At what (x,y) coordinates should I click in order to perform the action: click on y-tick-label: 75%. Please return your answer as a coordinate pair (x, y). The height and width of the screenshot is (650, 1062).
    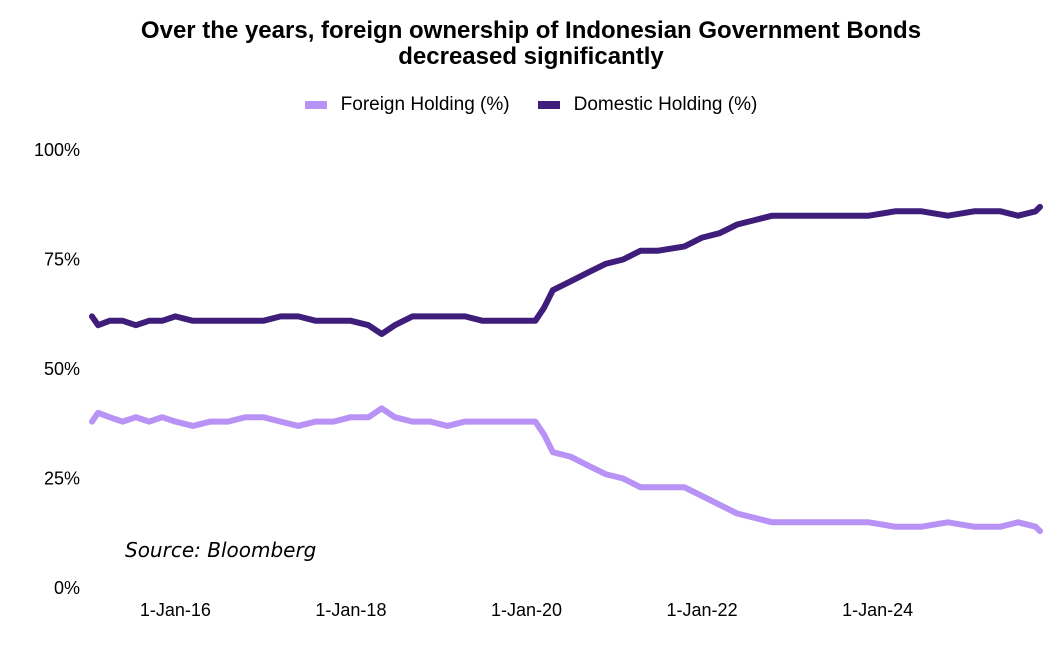
    Looking at the image, I should click on (62, 260).